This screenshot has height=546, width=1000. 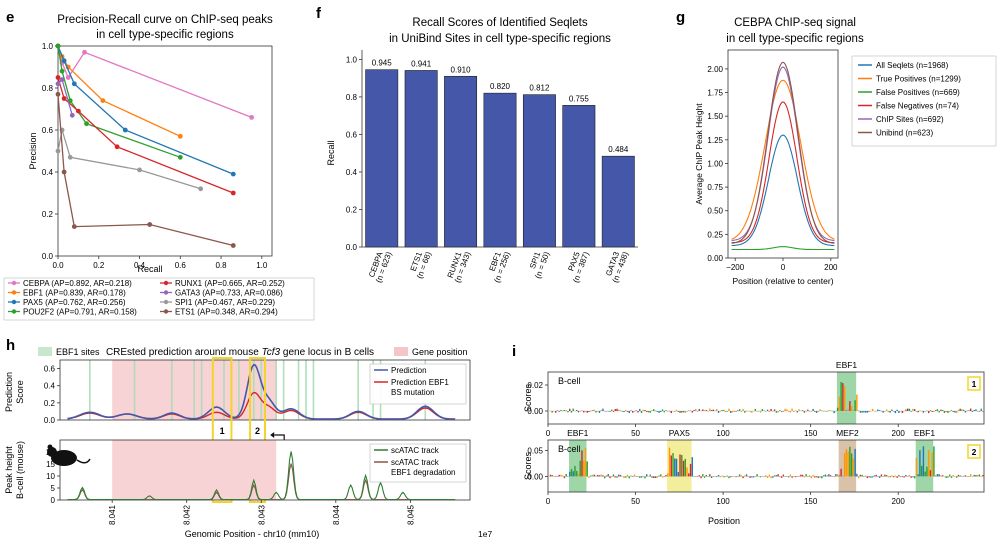 I want to click on panel-e-y-label: Precision, so click(x=33, y=150).